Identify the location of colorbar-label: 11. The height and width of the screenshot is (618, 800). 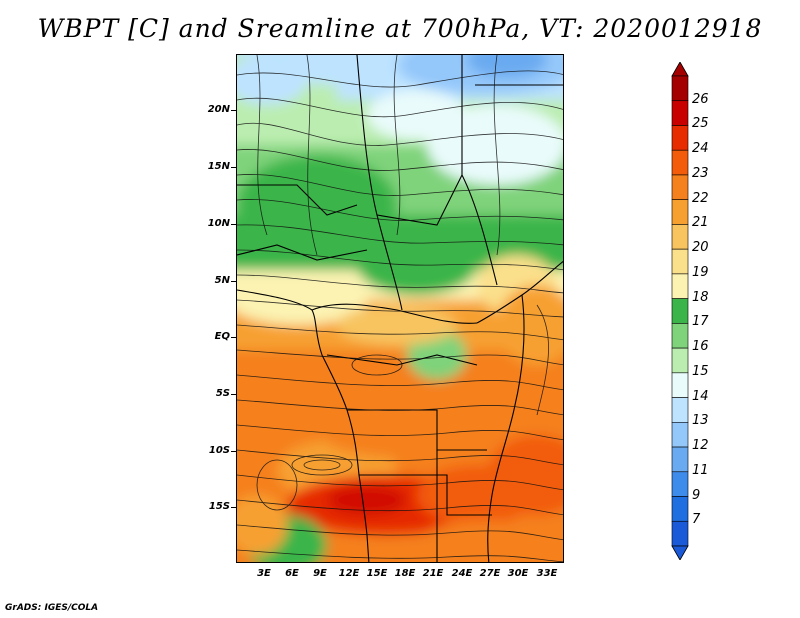
(700, 470).